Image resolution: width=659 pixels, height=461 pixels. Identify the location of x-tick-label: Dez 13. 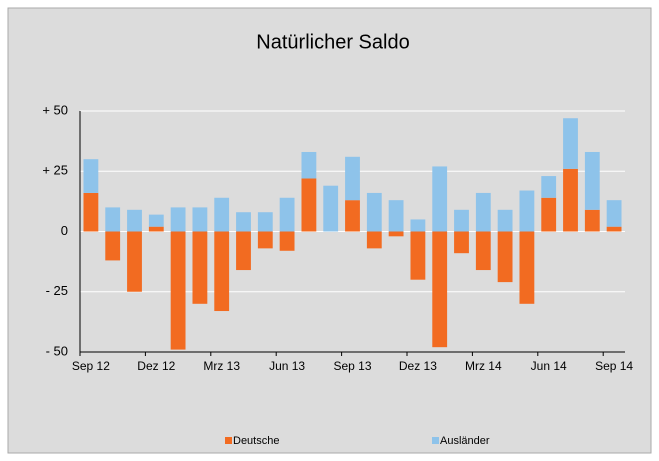
(418, 366).